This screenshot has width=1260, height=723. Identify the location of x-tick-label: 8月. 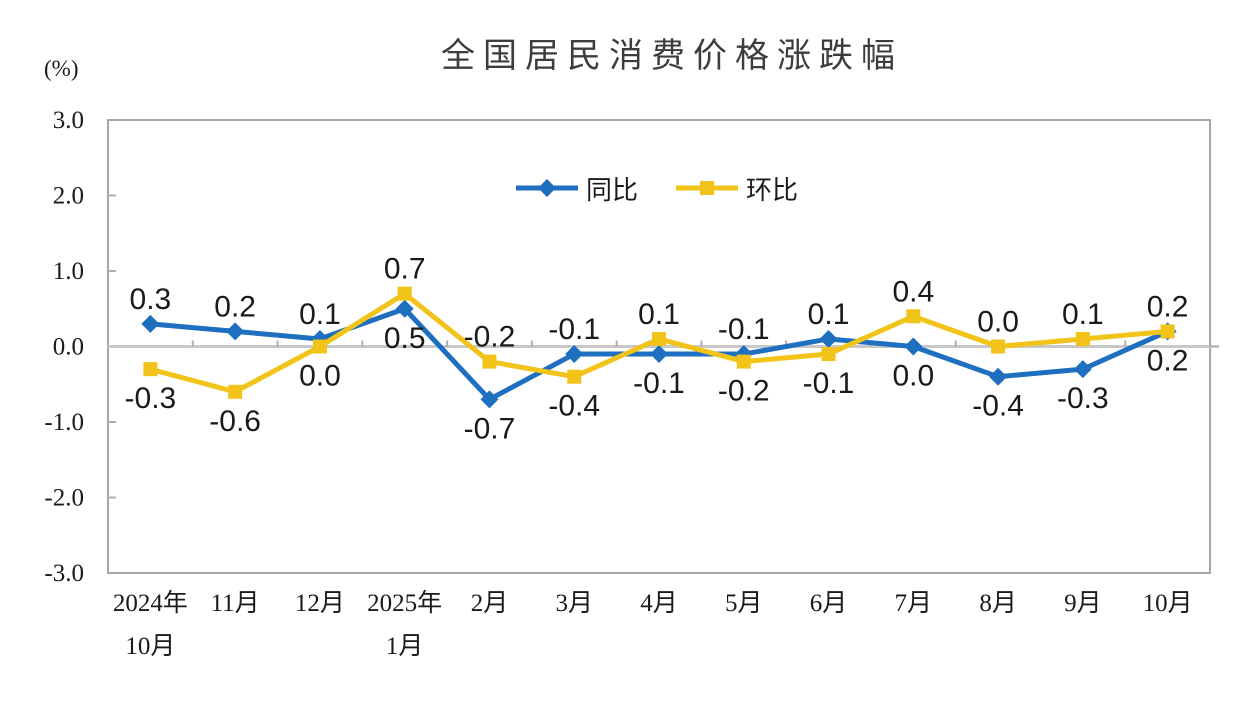
(998, 603).